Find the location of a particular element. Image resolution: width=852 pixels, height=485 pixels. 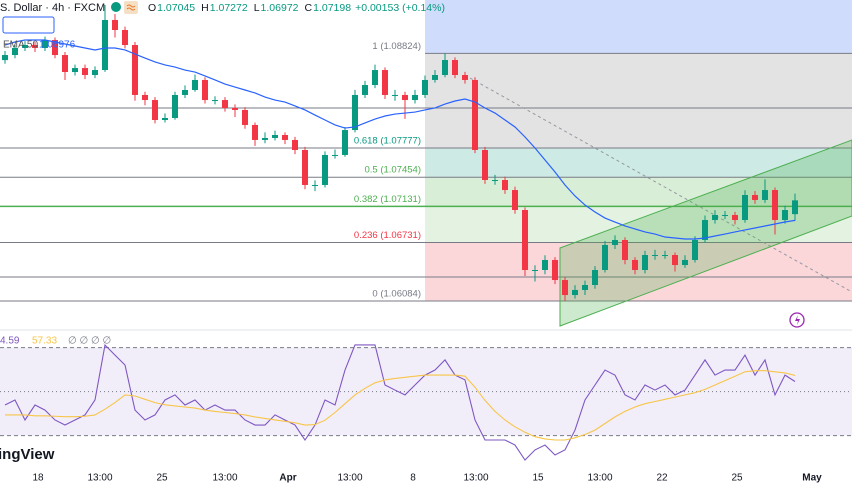

rsi-legend: 57.33 is located at coordinates (44, 341).